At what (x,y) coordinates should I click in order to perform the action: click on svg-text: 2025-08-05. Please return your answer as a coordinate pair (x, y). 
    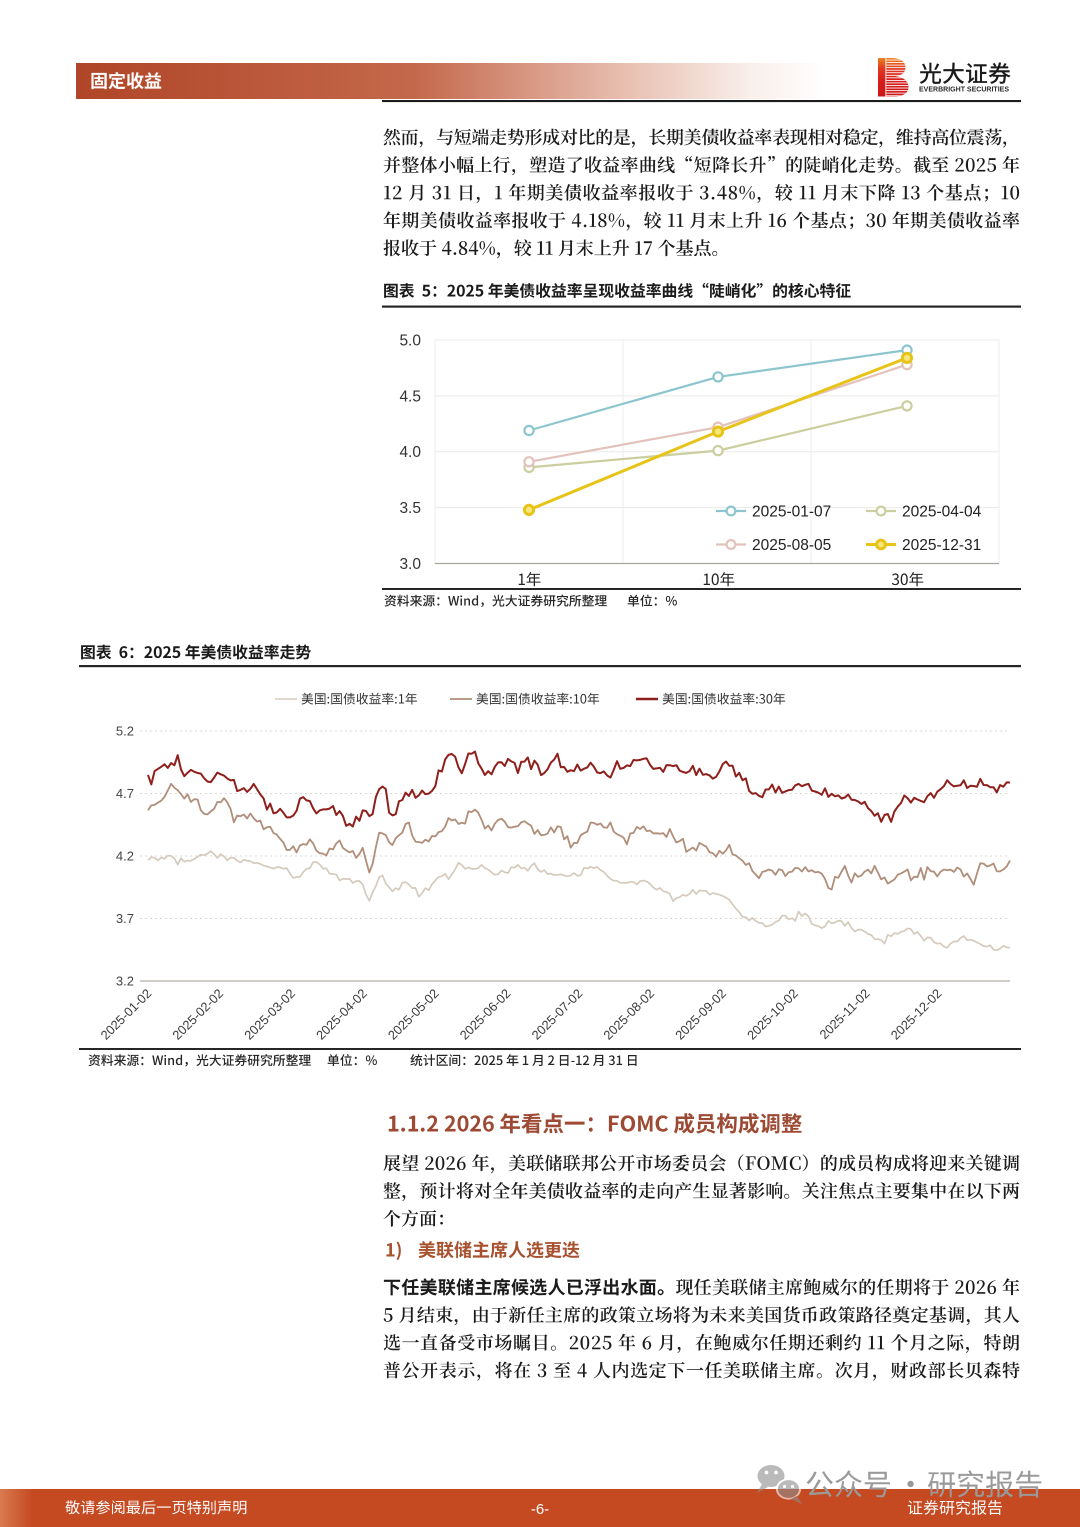
    Looking at the image, I should click on (791, 545).